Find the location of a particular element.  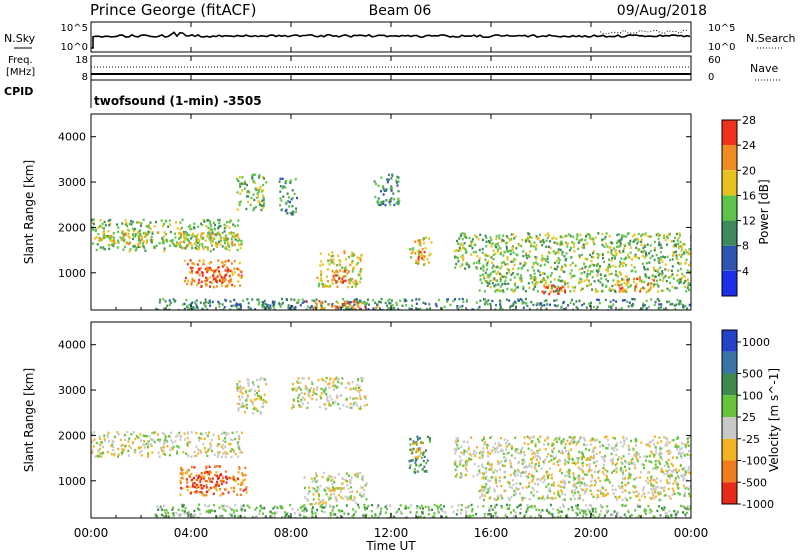

colorbar-swatch is located at coordinates (729, 133).